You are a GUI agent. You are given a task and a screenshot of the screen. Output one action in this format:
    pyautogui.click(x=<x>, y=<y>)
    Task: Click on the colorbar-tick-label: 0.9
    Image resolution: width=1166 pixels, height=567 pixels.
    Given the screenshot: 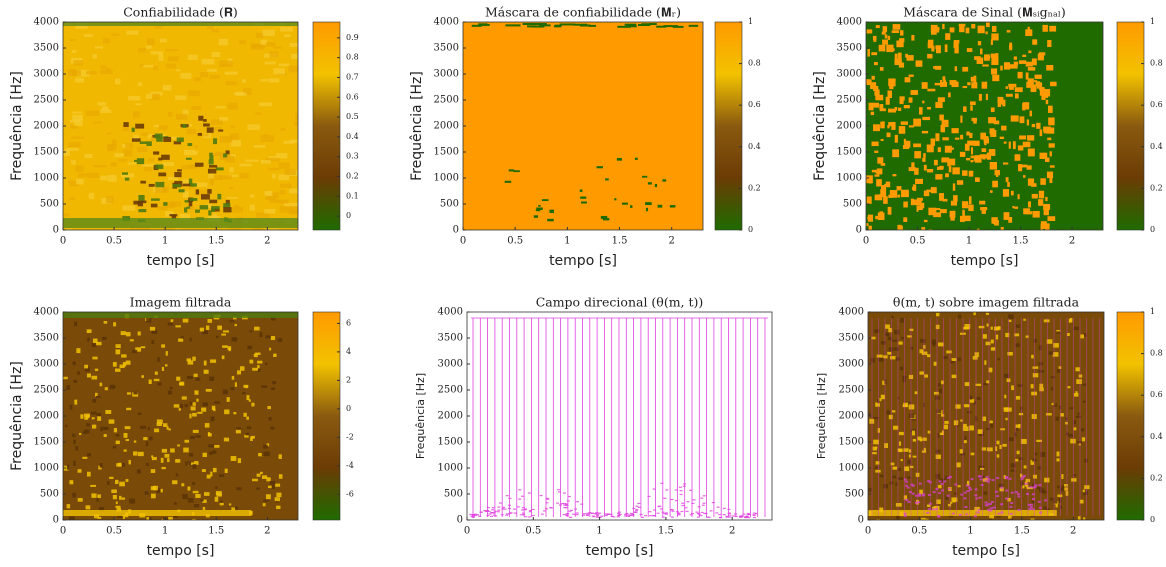 What is the action you would take?
    pyautogui.click(x=352, y=37)
    